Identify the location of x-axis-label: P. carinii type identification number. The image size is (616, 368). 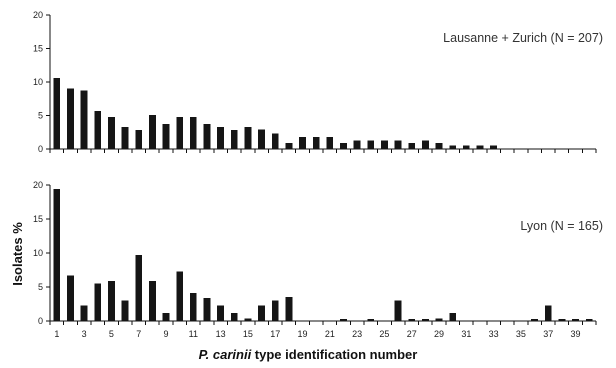
(308, 354).